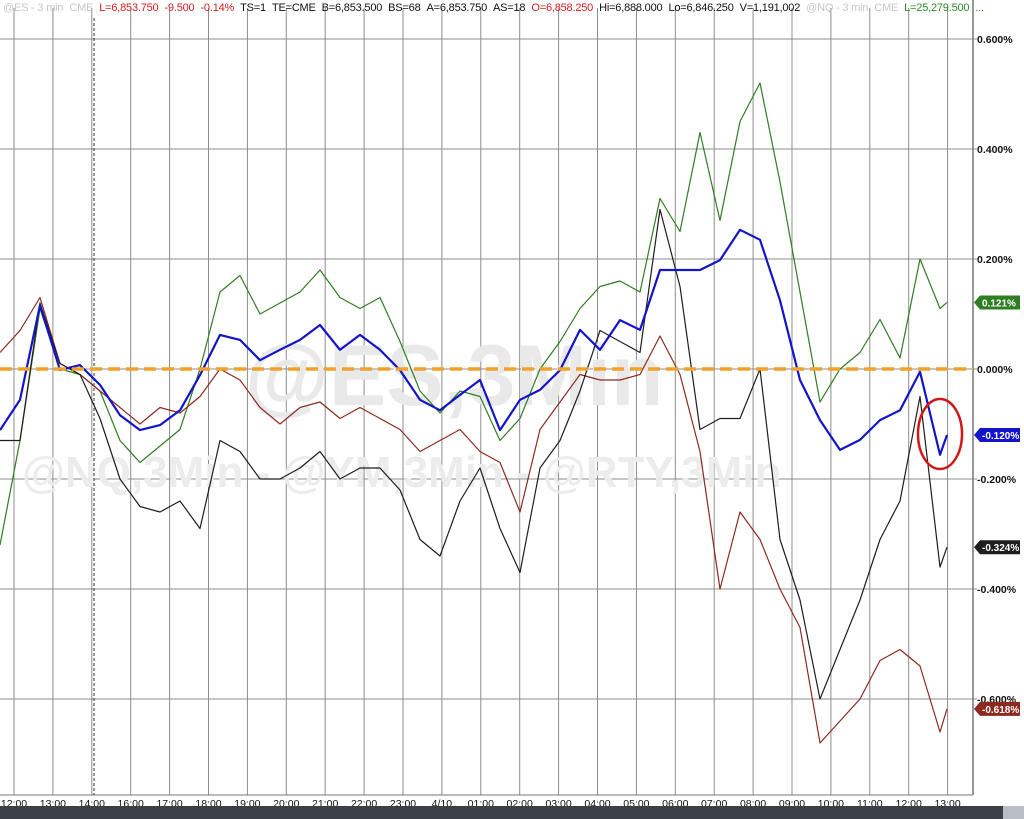  I want to click on x-tick-label: 08:00, so click(753, 802).